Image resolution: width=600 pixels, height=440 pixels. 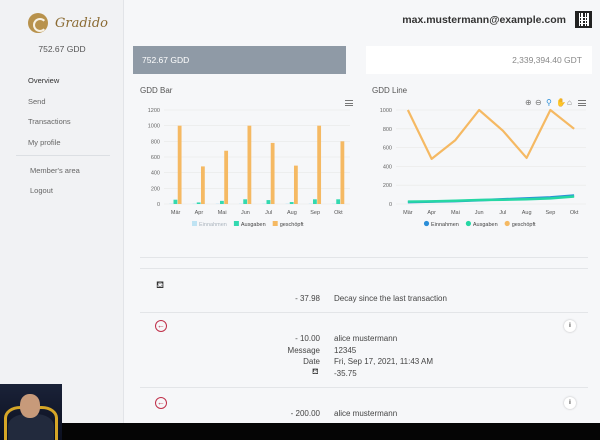 What do you see at coordinates (390, 298) in the screenshot?
I see `tx-text: Decay since the last transaction` at bounding box center [390, 298].